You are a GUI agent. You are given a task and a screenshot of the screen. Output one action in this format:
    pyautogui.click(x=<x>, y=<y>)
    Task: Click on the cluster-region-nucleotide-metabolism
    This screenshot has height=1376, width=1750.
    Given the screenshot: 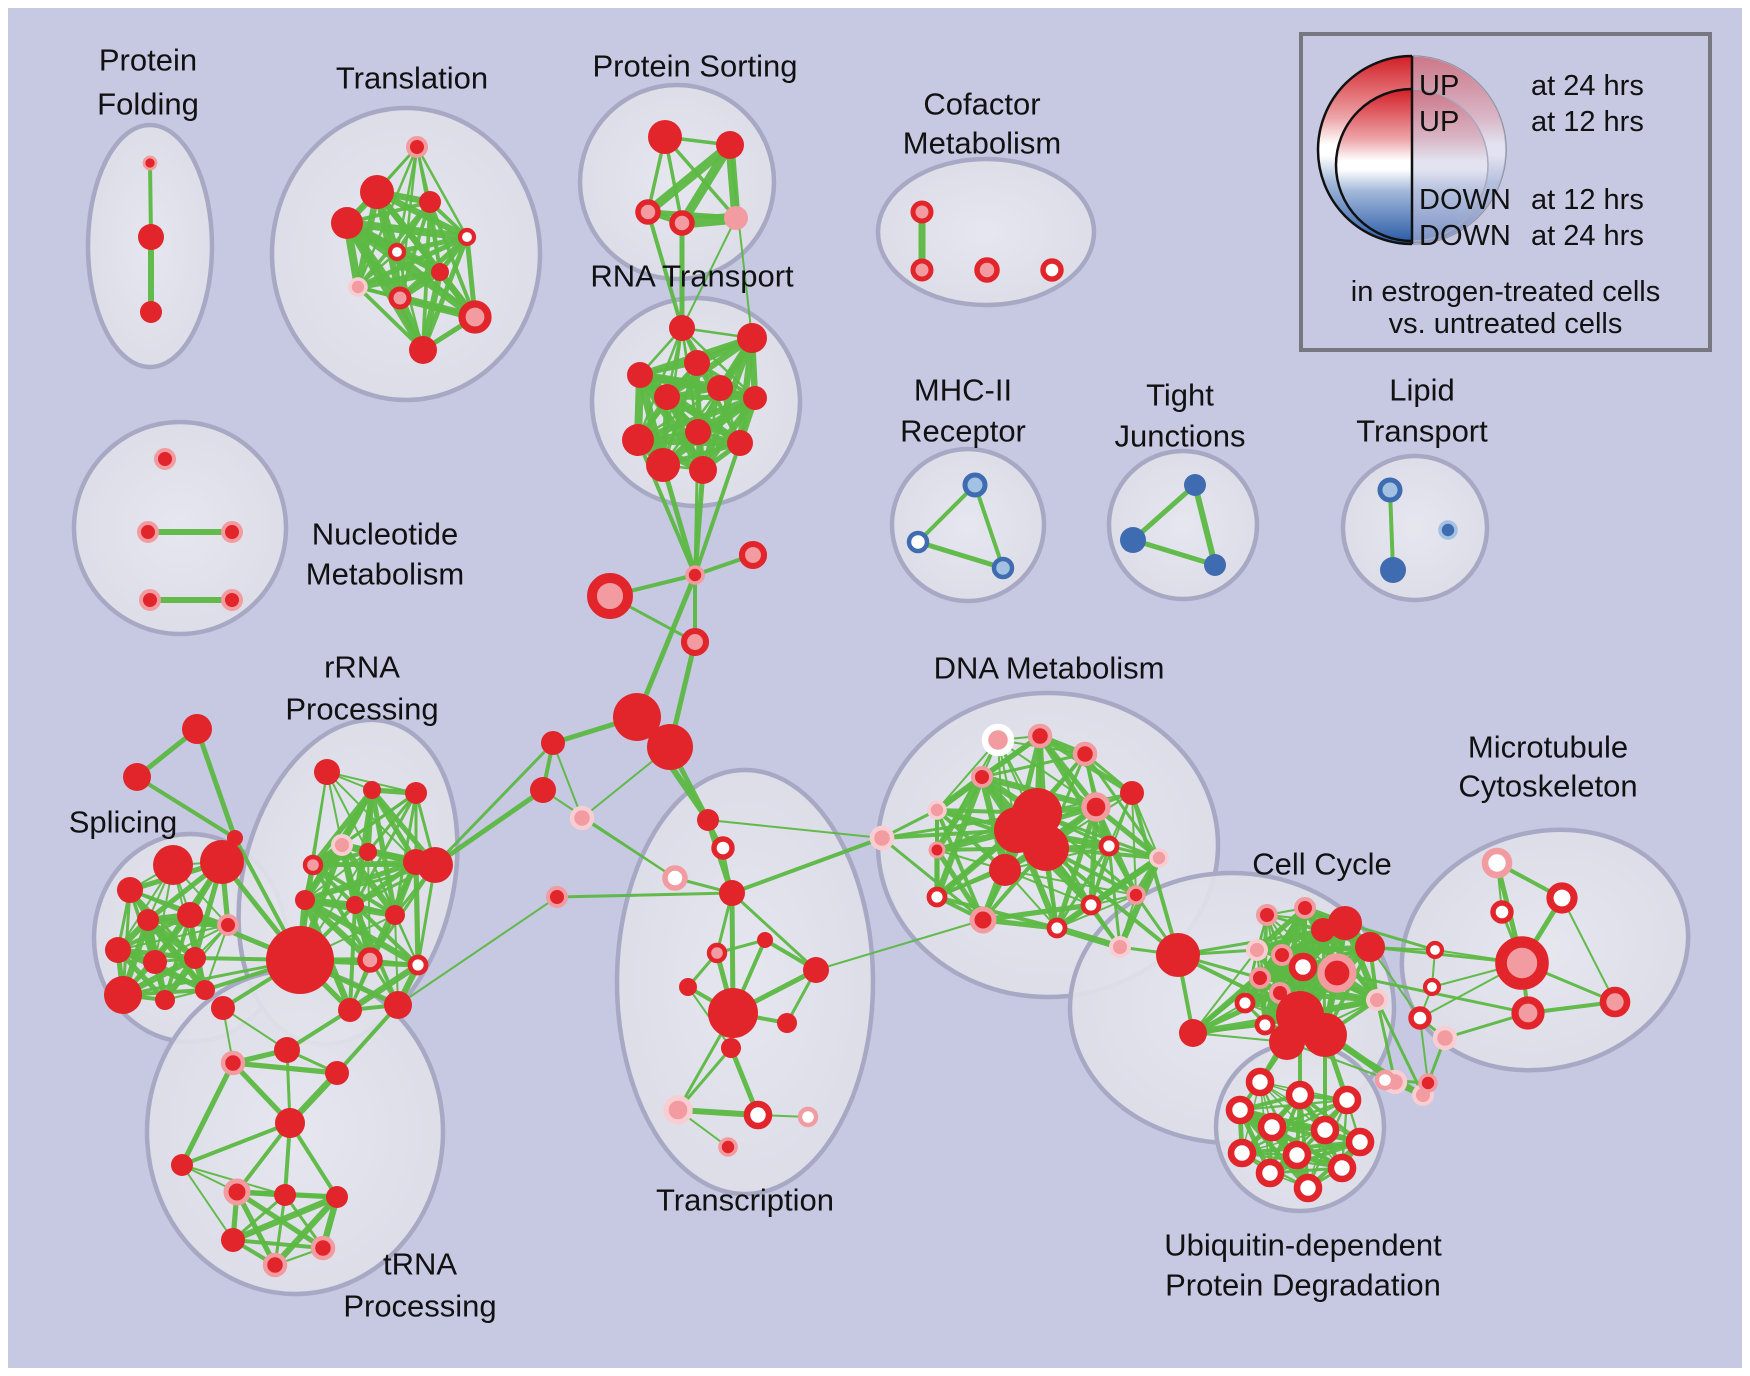 What is the action you would take?
    pyautogui.click(x=180, y=528)
    